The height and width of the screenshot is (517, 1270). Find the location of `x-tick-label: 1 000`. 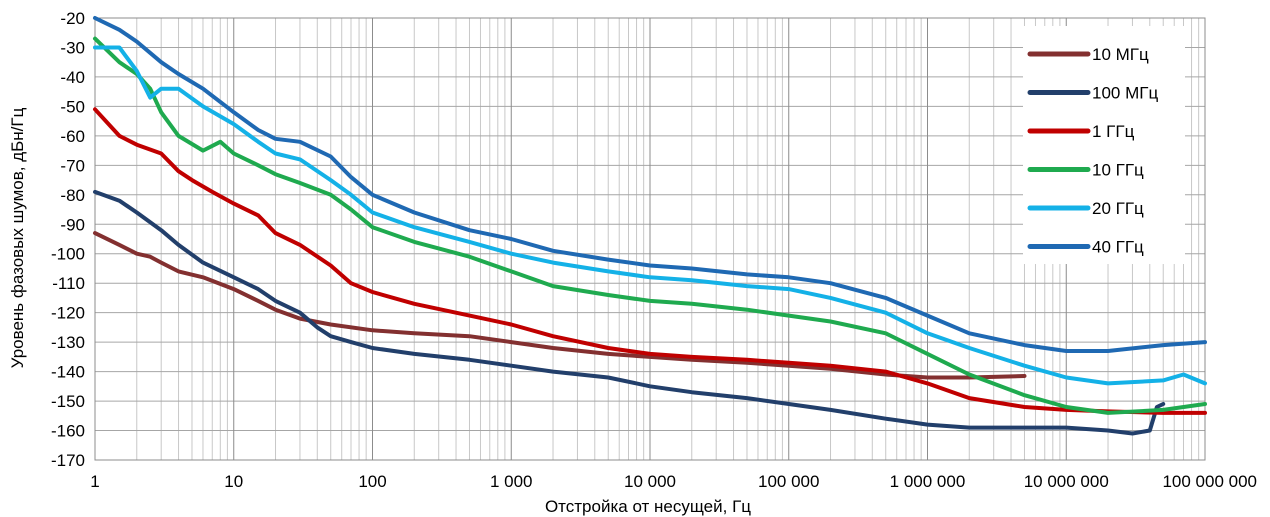

x-tick-label: 1 000 is located at coordinates (511, 481).